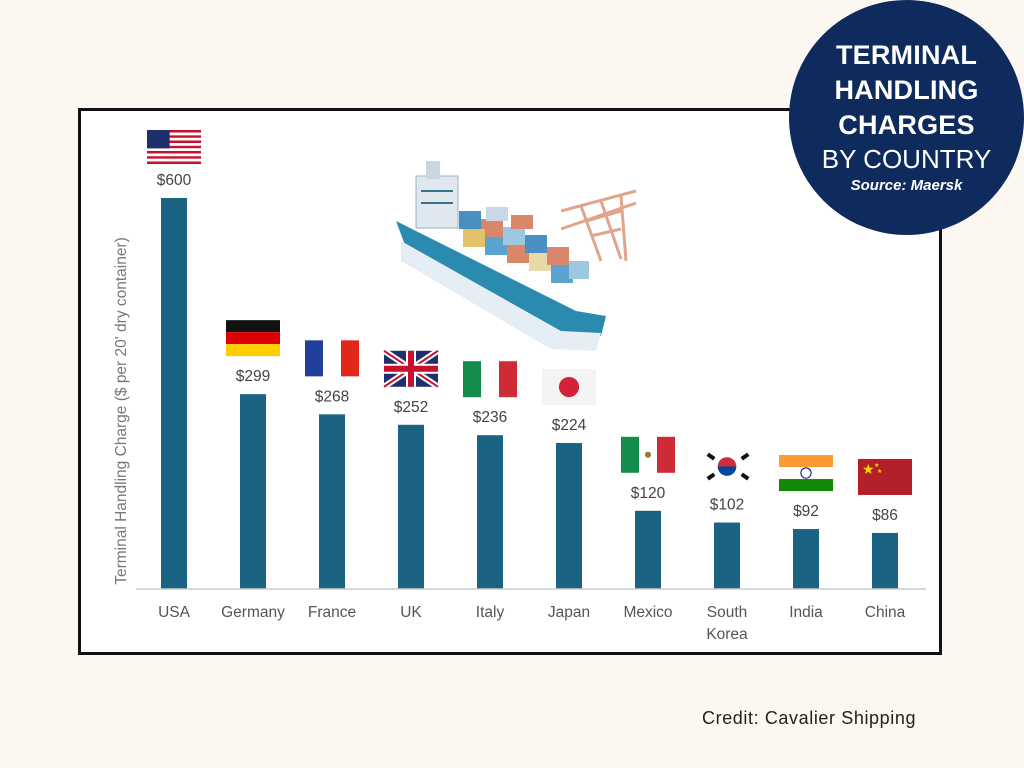 This screenshot has height=768, width=1024. Describe the element at coordinates (727, 623) in the screenshot. I see `x-tick-label-south-korea: South Korea` at that location.